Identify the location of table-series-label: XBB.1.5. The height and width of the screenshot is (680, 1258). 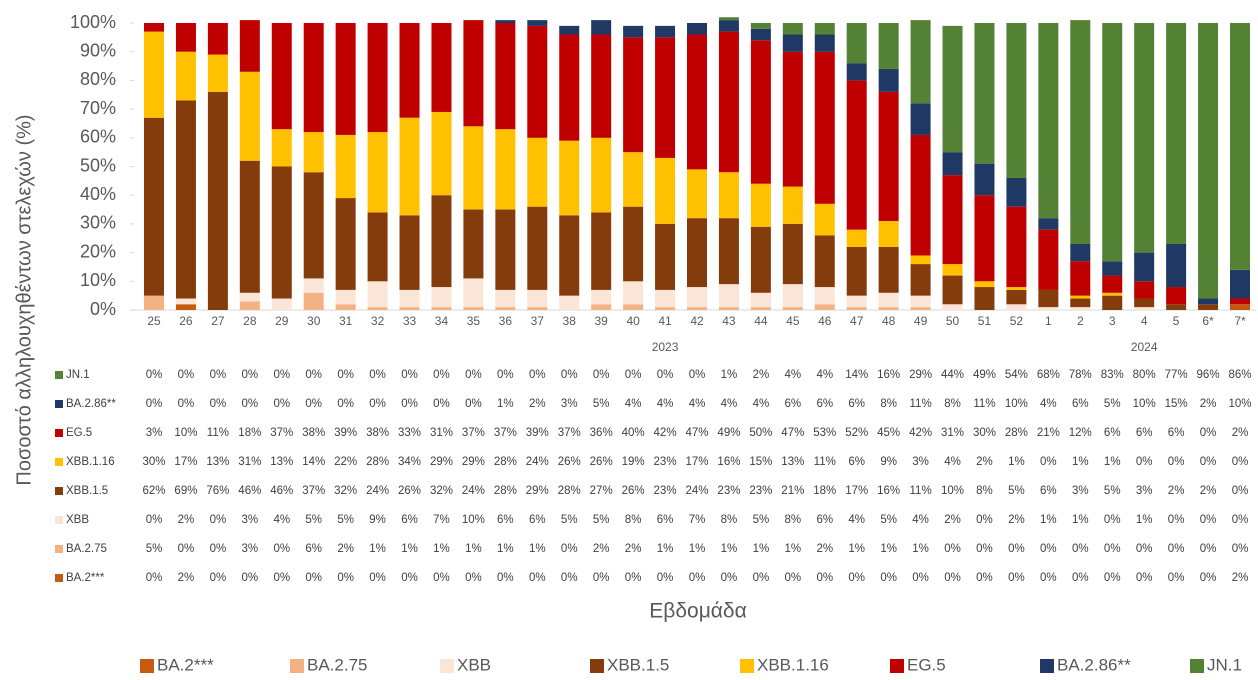
(87, 491).